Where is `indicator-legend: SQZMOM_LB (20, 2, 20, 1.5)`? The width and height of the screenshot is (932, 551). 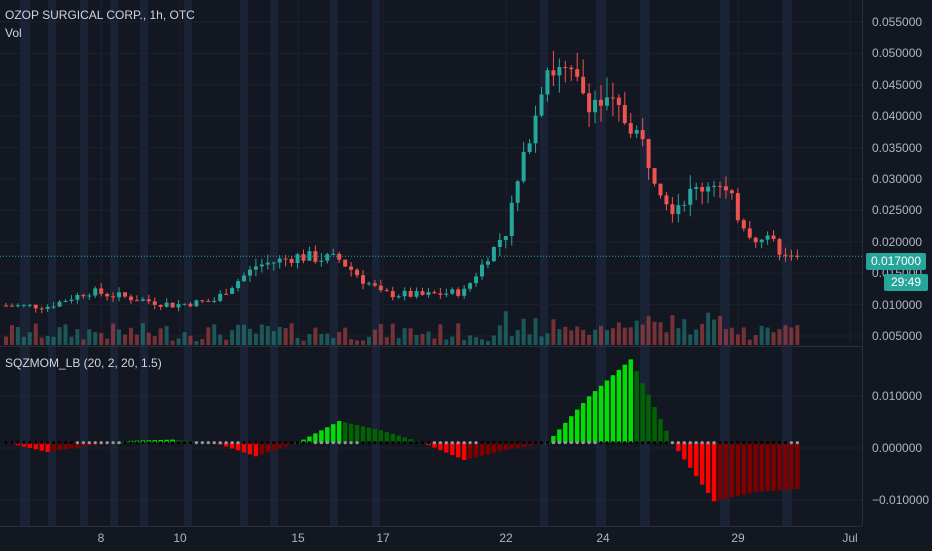
indicator-legend: SQZMOM_LB (20, 2, 20, 1.5) is located at coordinates (83, 363).